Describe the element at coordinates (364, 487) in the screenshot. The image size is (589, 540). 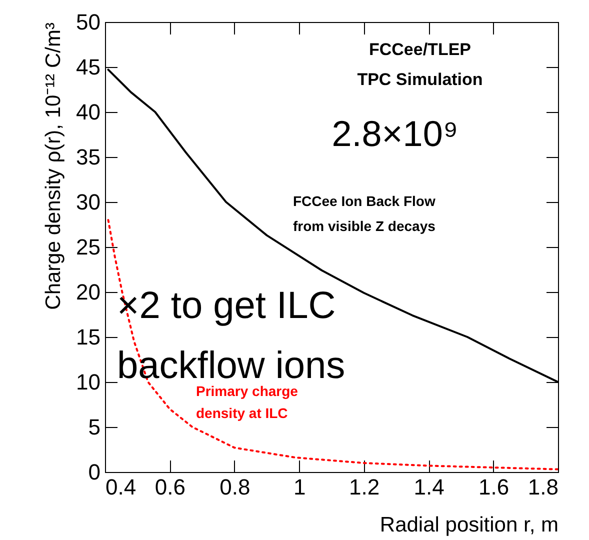
I see `x-tick-label: 1.2` at that location.